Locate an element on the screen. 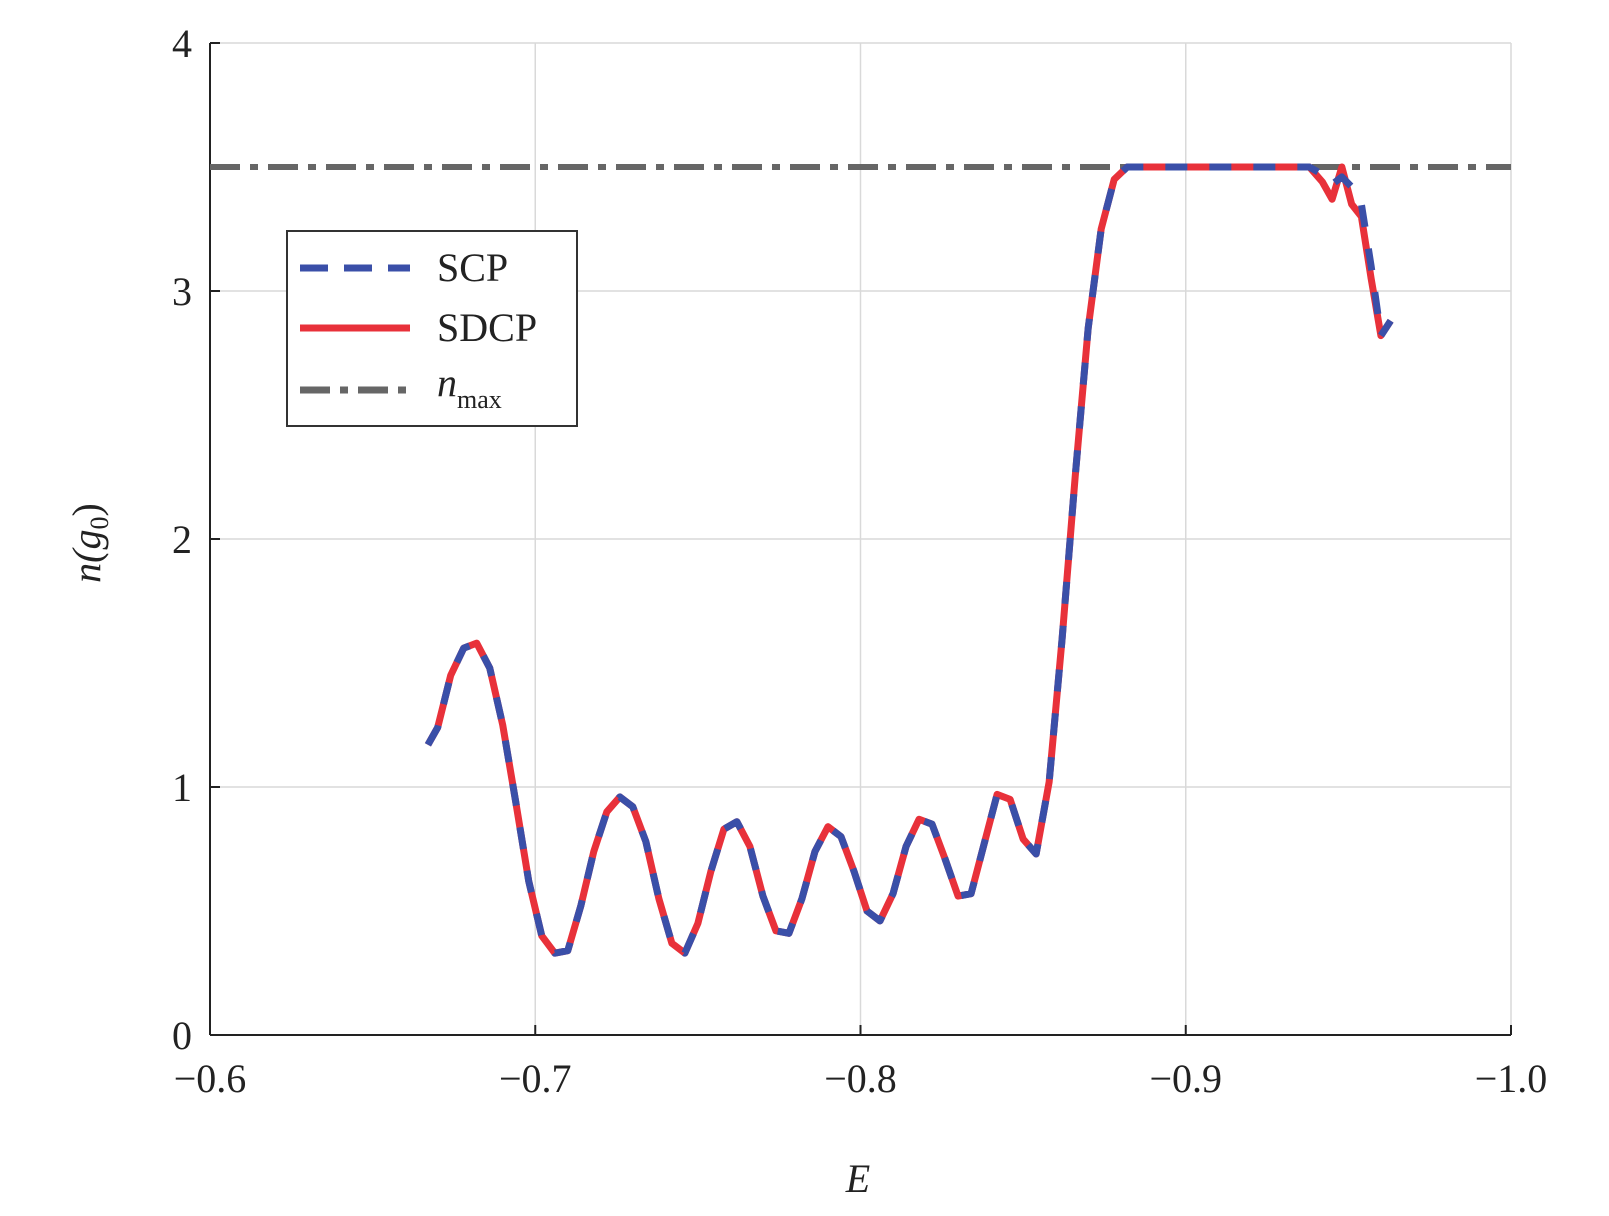 This screenshot has height=1216, width=1609. y-tick-label: 0 is located at coordinates (182, 1035).